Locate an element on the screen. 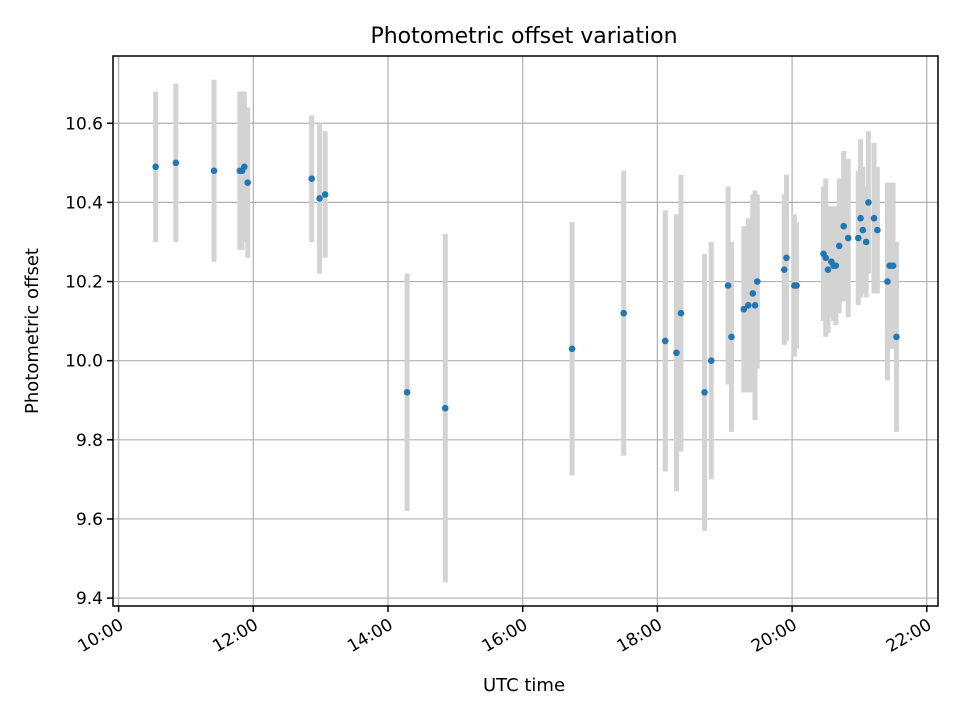 The image size is (960, 720). x-tick-label: 16:00 is located at coordinates (505, 636).